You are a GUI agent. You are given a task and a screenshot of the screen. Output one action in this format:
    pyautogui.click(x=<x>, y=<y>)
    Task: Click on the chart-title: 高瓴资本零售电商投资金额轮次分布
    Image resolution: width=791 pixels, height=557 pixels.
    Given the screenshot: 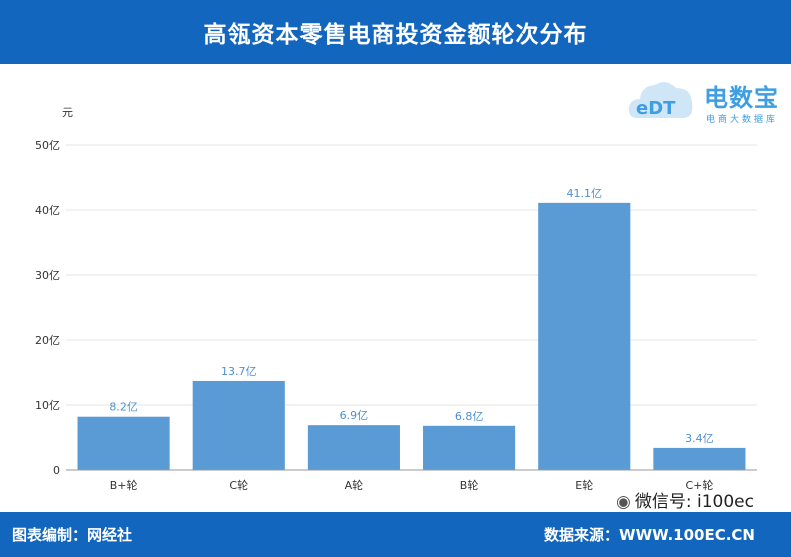 What is the action you would take?
    pyautogui.click(x=395, y=35)
    